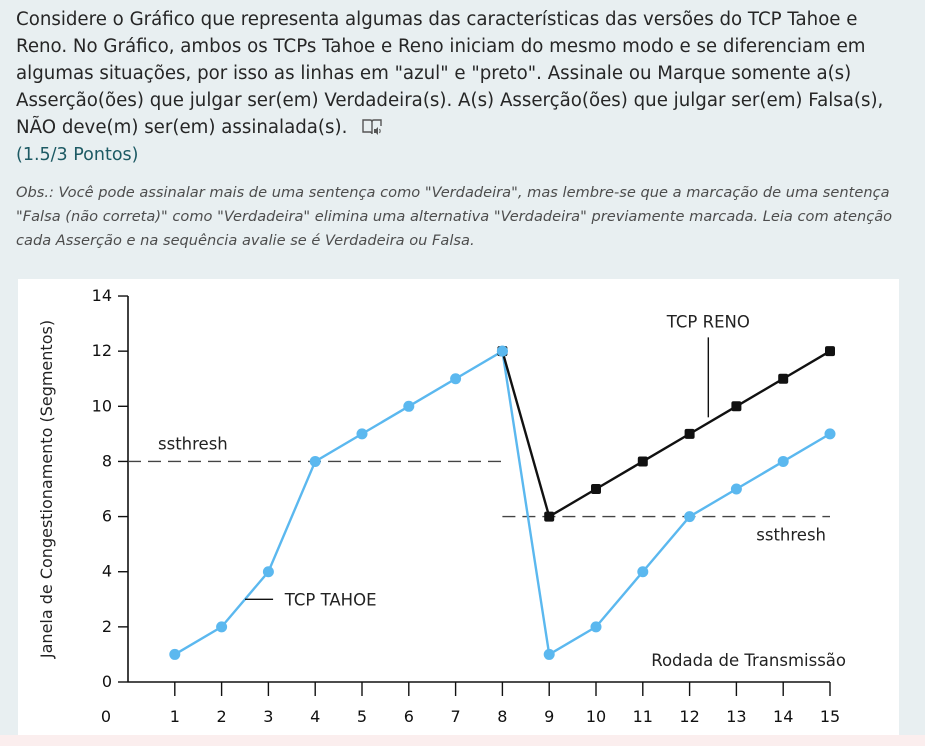 The image size is (925, 746). I want to click on y-tick-label: 12, so click(102, 350).